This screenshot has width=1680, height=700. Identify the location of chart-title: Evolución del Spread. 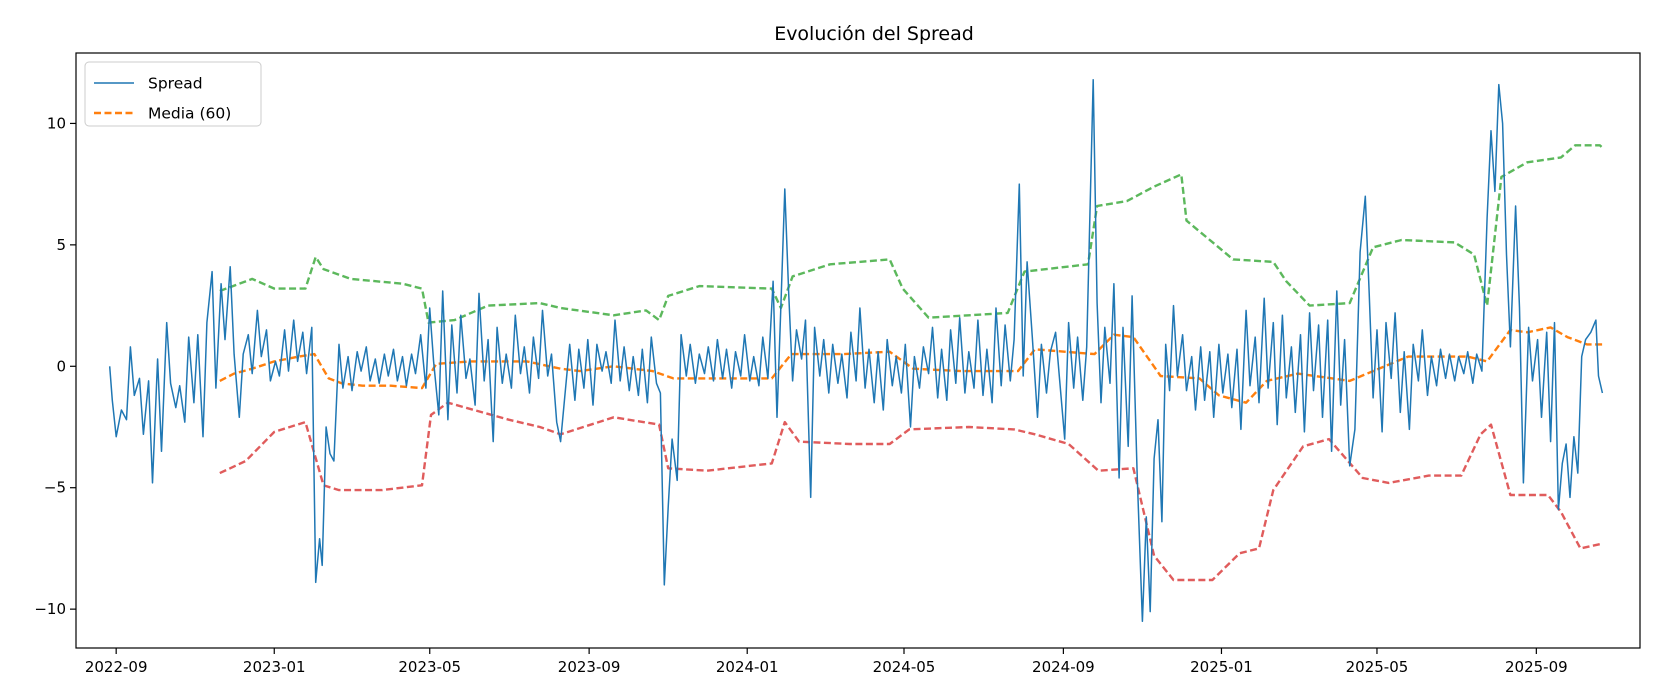
(874, 34).